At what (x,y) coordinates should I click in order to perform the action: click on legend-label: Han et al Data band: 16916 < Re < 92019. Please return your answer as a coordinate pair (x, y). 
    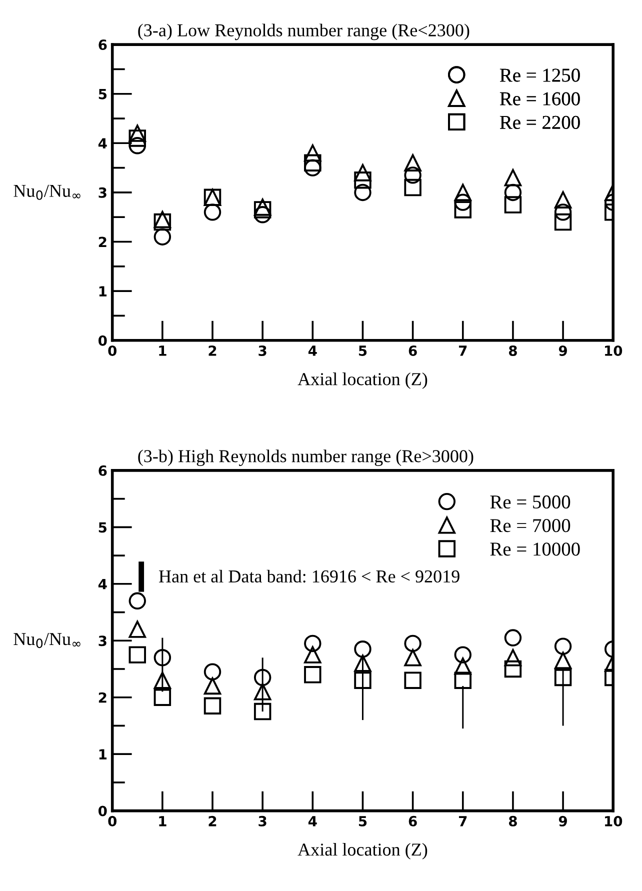
    Looking at the image, I should click on (309, 576).